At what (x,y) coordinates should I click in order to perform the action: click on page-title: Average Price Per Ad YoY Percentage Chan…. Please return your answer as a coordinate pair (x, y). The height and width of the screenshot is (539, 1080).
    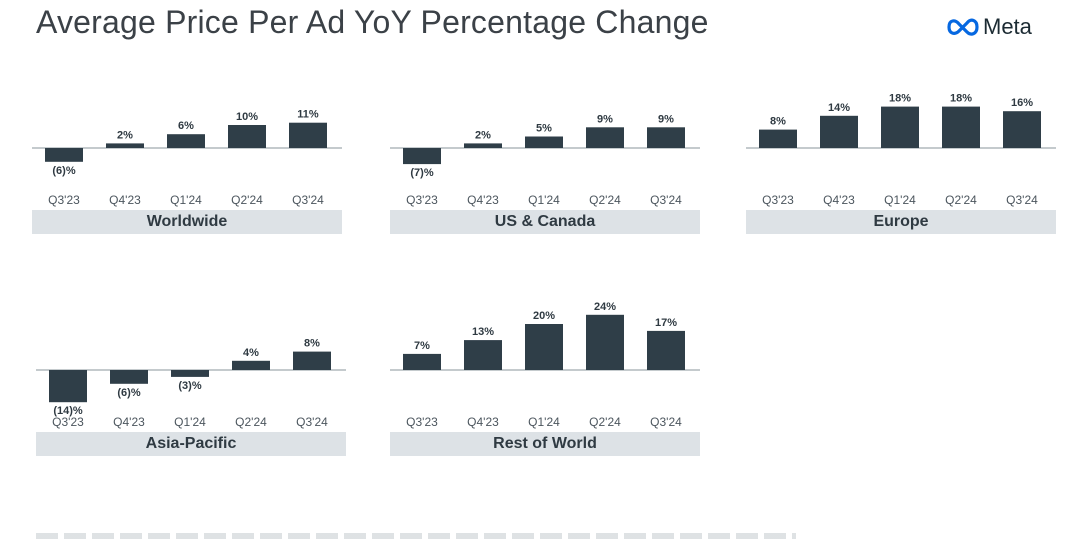
    Looking at the image, I should click on (372, 22).